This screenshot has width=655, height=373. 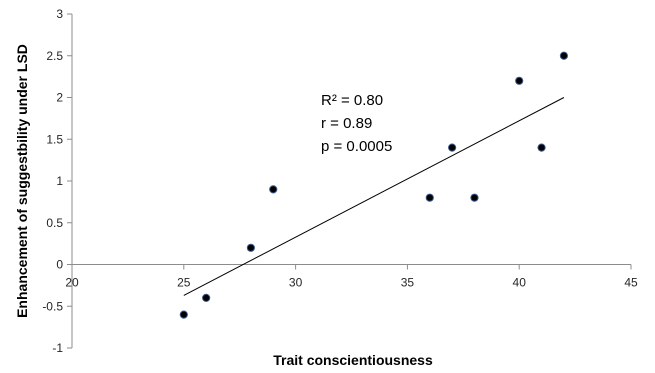 I want to click on y-tick-label: 0, so click(x=59, y=265).